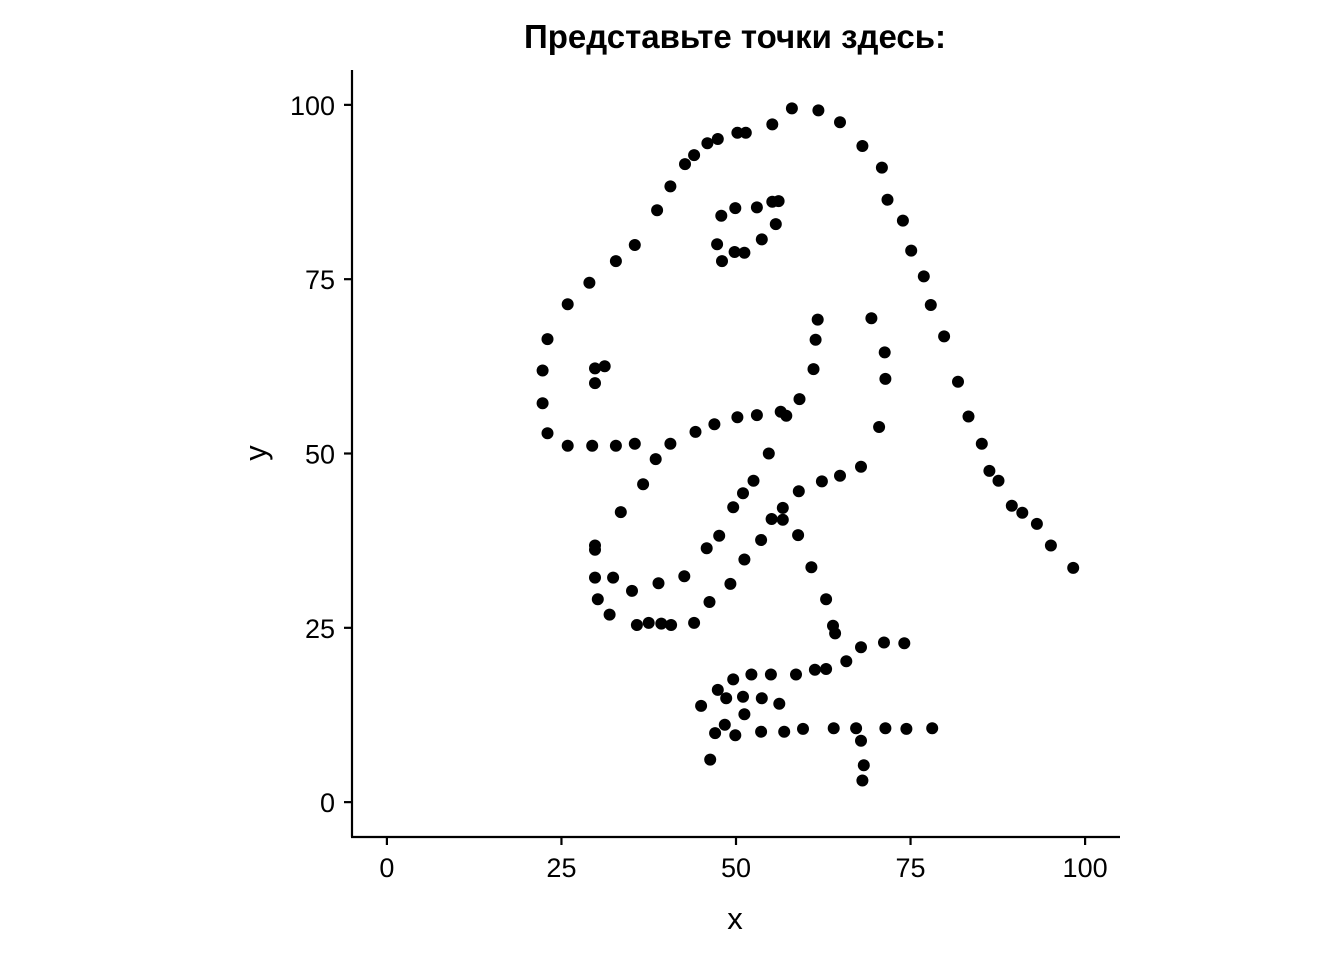 The width and height of the screenshot is (1344, 960). I want to click on x-tick-label-0: 0, so click(386, 868).